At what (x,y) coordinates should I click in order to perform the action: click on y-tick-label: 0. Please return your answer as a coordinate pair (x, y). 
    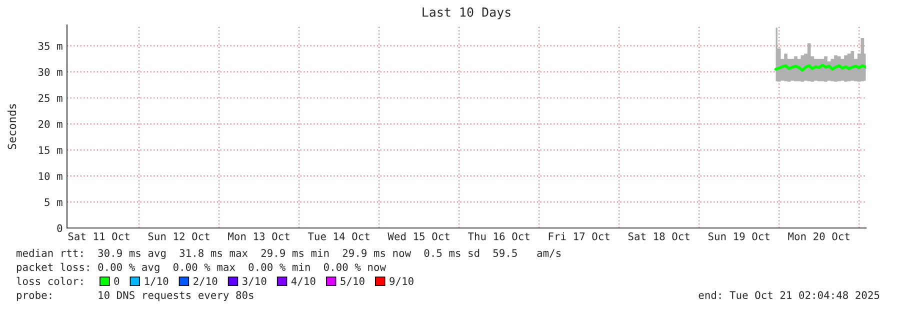
    Looking at the image, I should click on (59, 228).